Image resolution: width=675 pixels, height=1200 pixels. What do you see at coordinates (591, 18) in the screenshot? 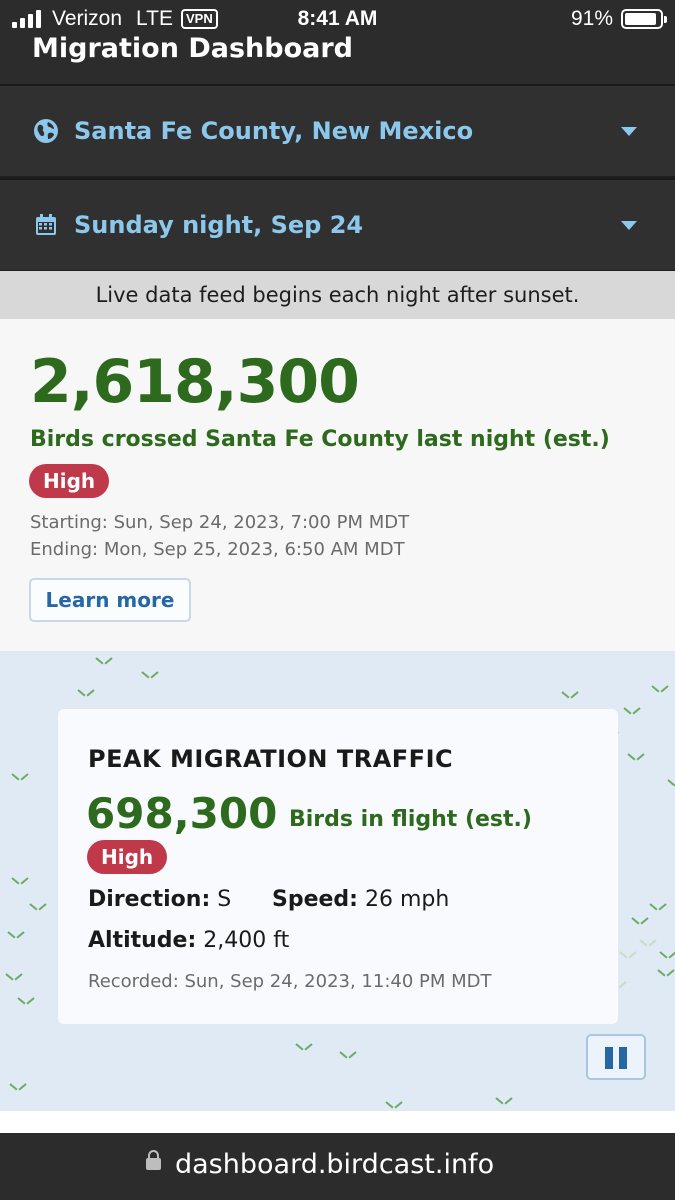
I see `battery-percent: 91%` at bounding box center [591, 18].